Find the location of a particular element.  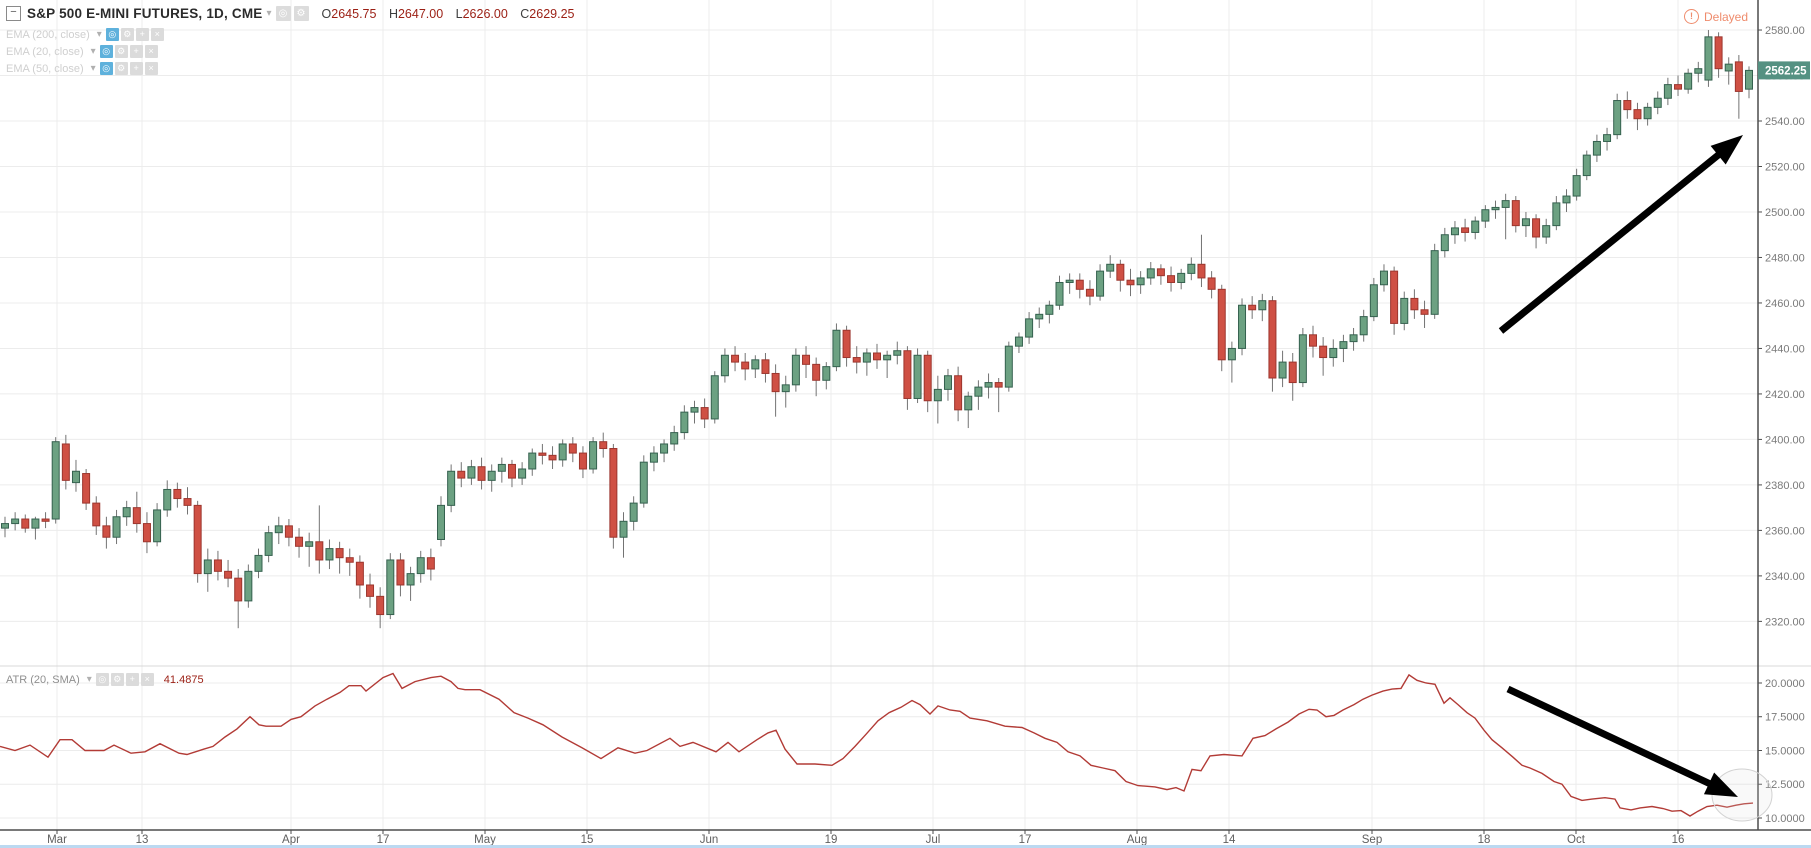

svg-text: Jul is located at coordinates (933, 840).